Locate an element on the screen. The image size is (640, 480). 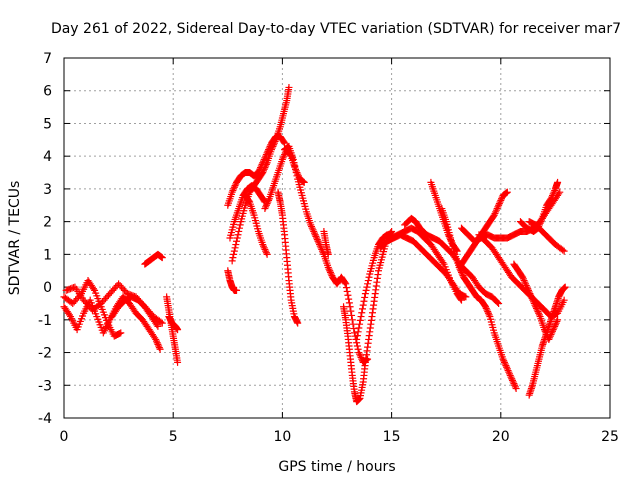
y-tick-label: 4 is located at coordinates (47, 157).